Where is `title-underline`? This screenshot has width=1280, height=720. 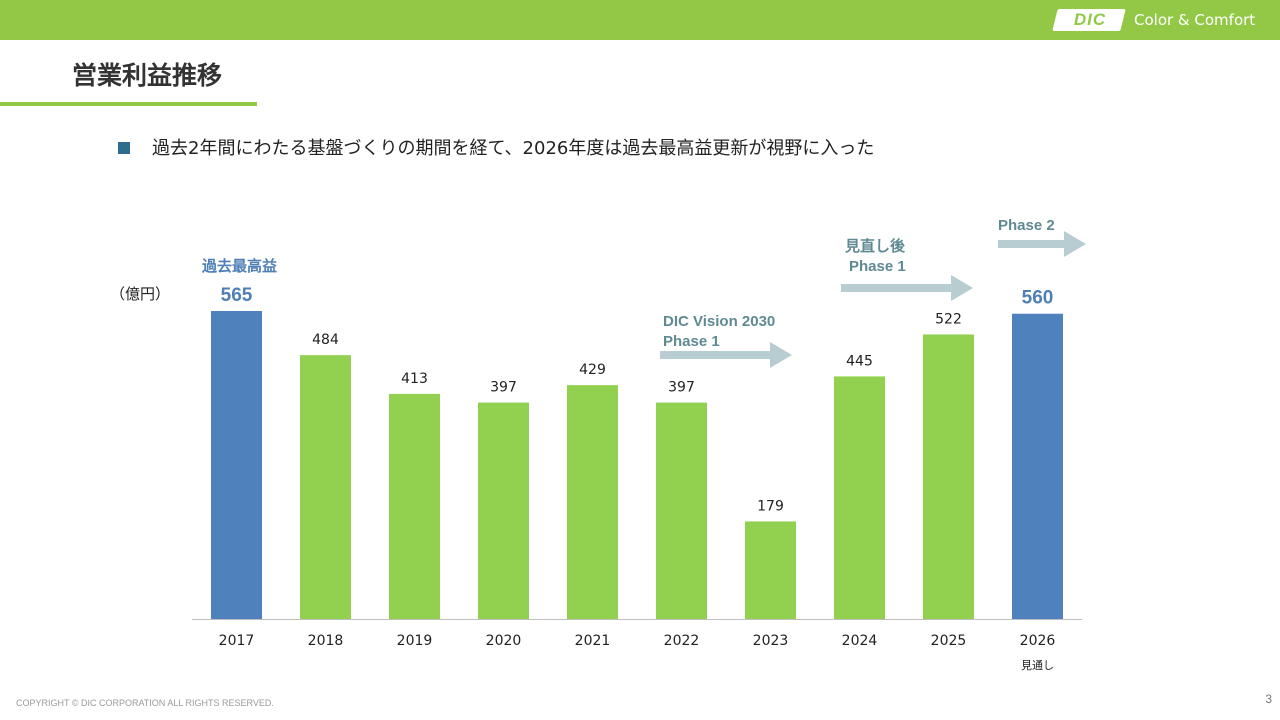
title-underline is located at coordinates (128, 104).